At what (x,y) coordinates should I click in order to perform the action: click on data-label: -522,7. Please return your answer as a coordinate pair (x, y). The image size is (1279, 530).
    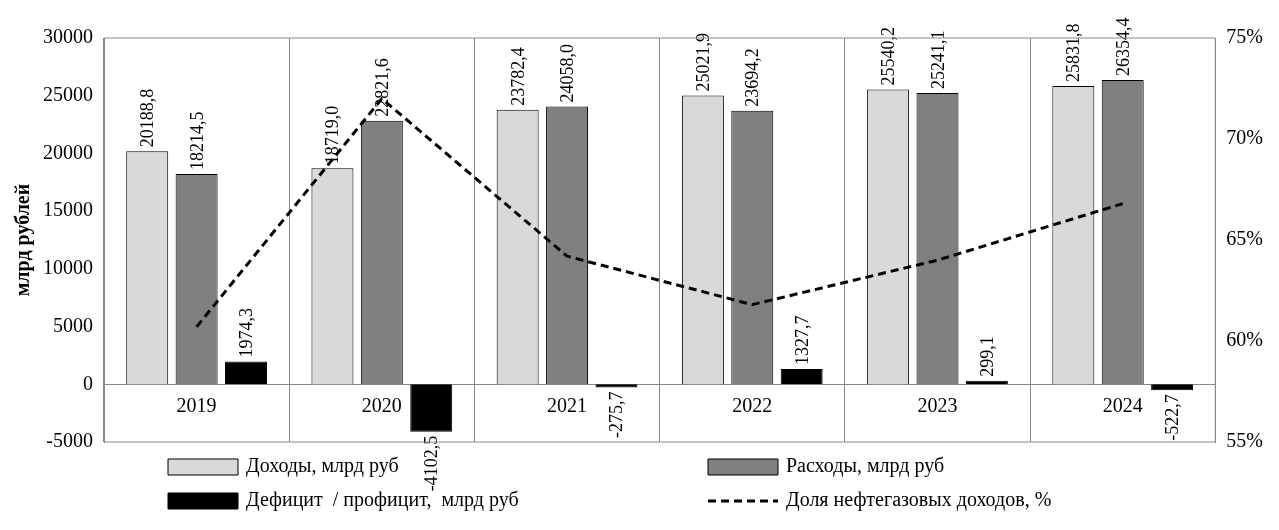
    Looking at the image, I should click on (1172, 417).